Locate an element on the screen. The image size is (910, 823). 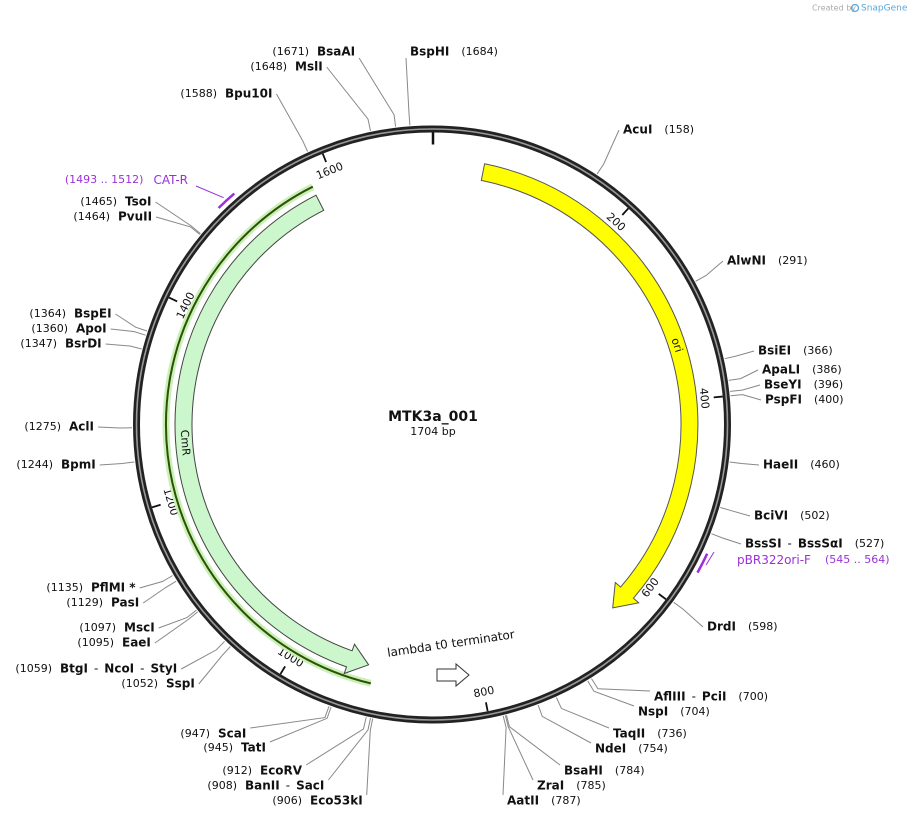
enzyme-position: (386) is located at coordinates (827, 369).